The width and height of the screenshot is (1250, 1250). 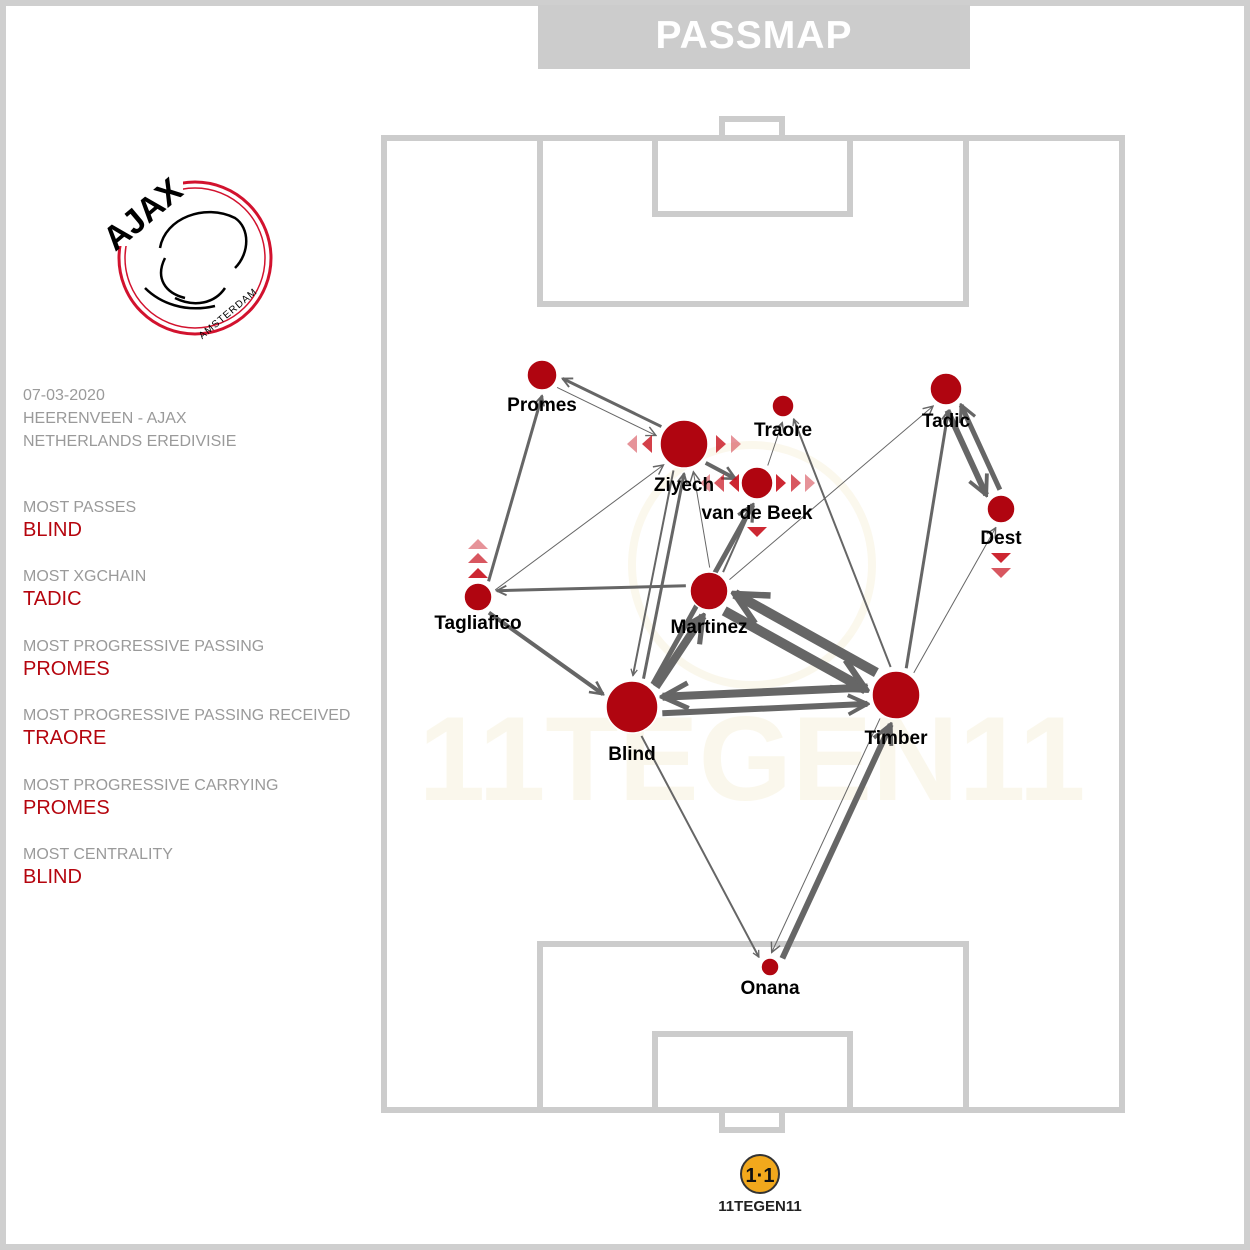 I want to click on pass-line-ziyech-promes, so click(x=613, y=402).